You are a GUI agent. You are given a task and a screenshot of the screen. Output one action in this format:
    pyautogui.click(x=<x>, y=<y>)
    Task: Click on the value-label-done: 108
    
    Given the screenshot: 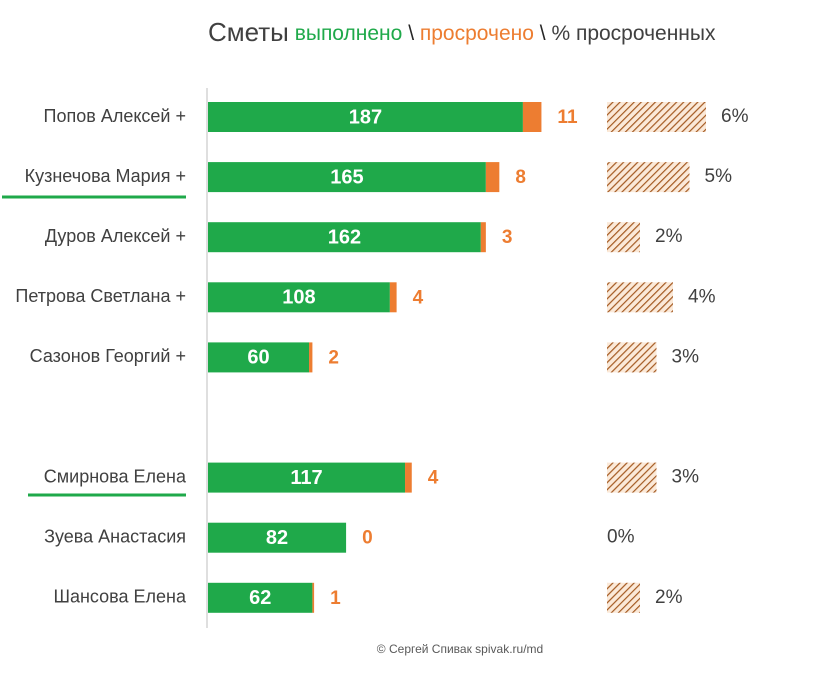 What is the action you would take?
    pyautogui.click(x=298, y=298)
    